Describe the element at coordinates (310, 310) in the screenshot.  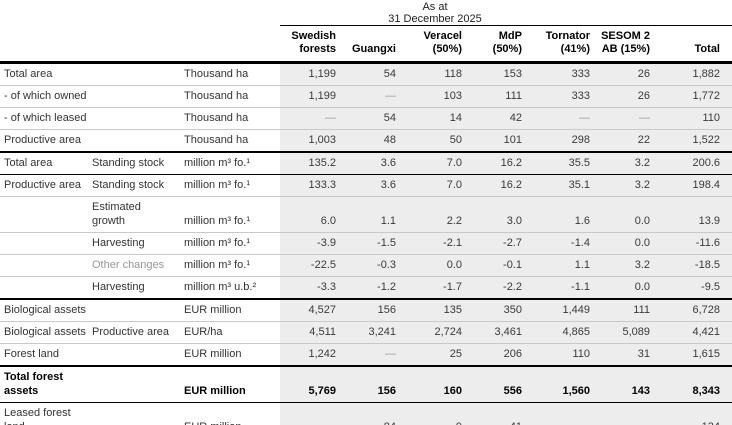
I see `cell-value: 4,527` at that location.